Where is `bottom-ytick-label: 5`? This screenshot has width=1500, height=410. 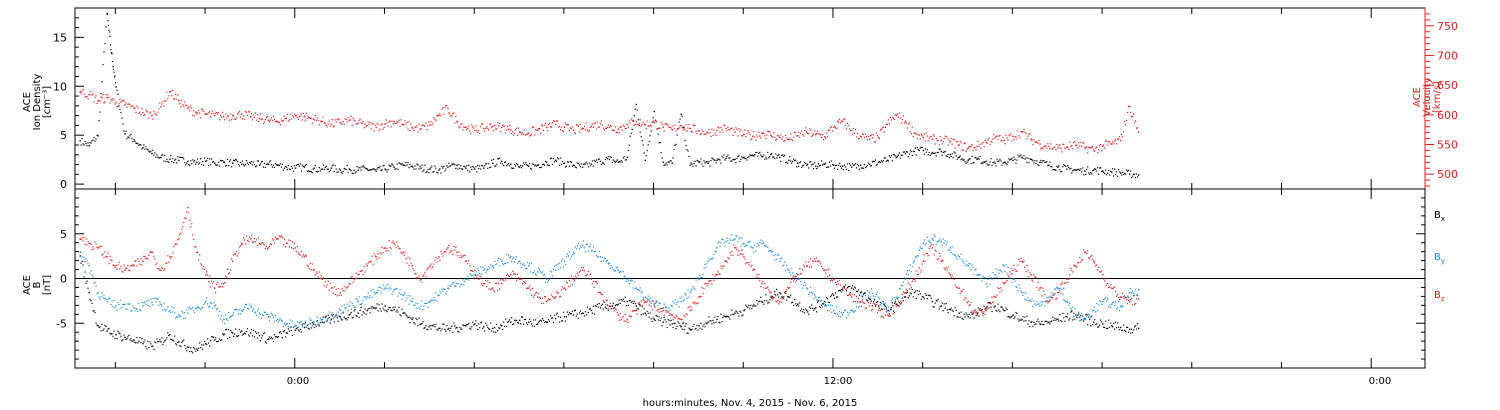
bottom-ytick-label: 5 is located at coordinates (63, 234).